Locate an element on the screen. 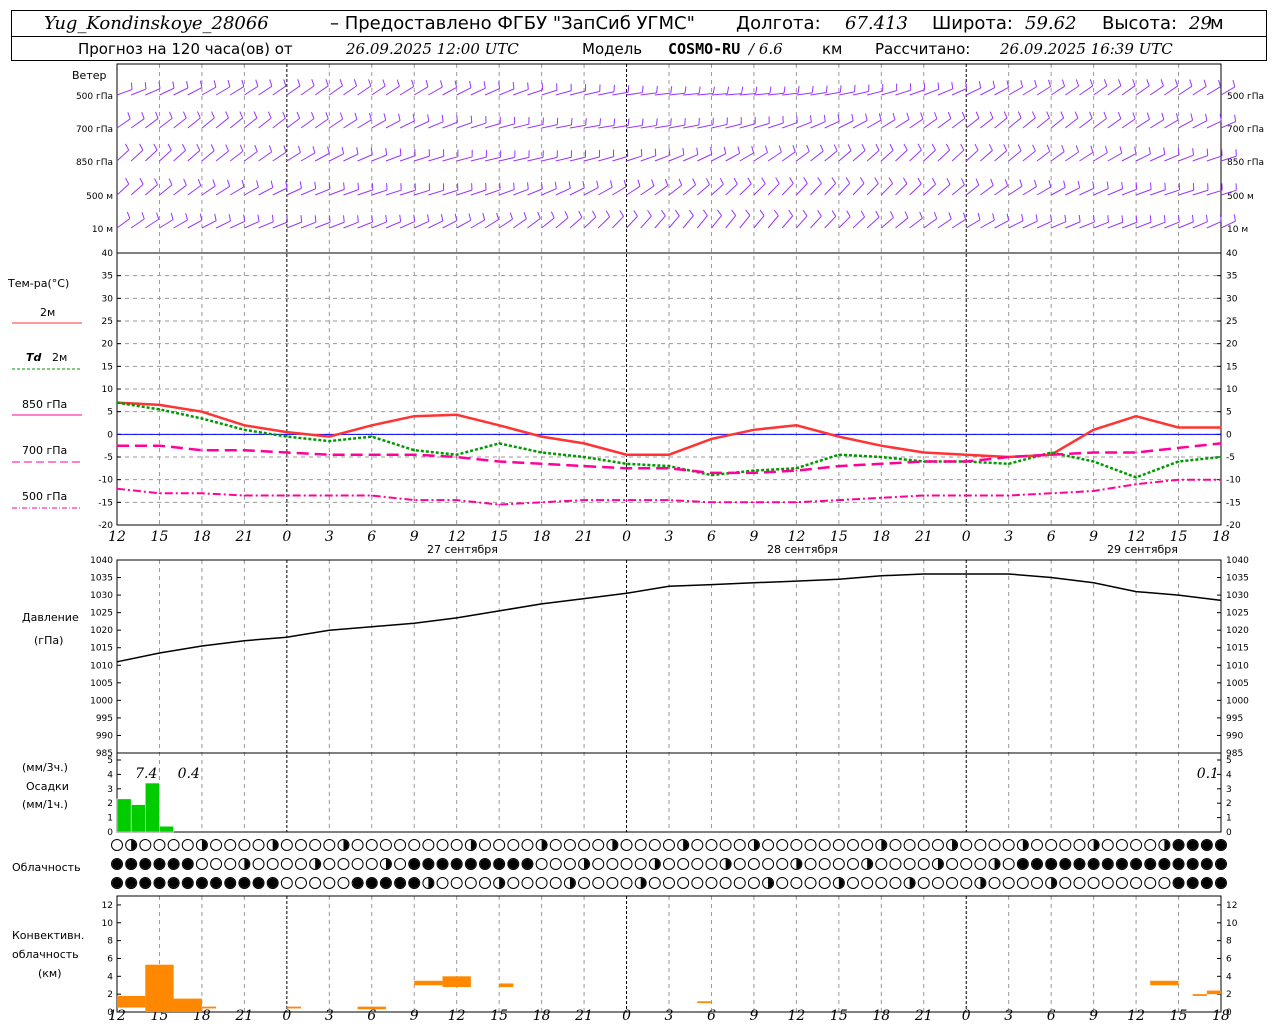  wind-level-label-right: 700 гПа is located at coordinates (1245, 130).